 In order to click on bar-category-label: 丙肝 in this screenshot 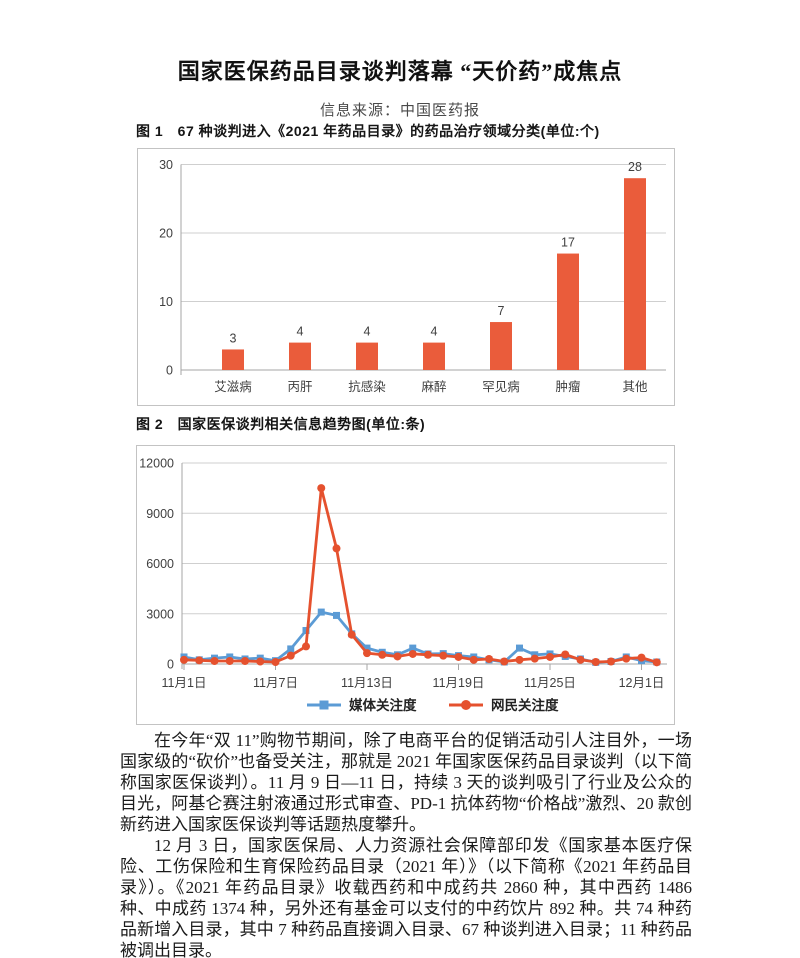, I will do `click(300, 387)`.